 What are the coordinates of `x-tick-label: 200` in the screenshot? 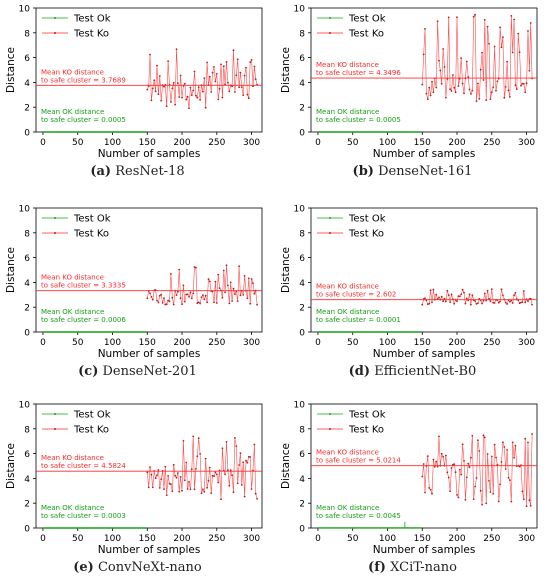 It's located at (181, 539).